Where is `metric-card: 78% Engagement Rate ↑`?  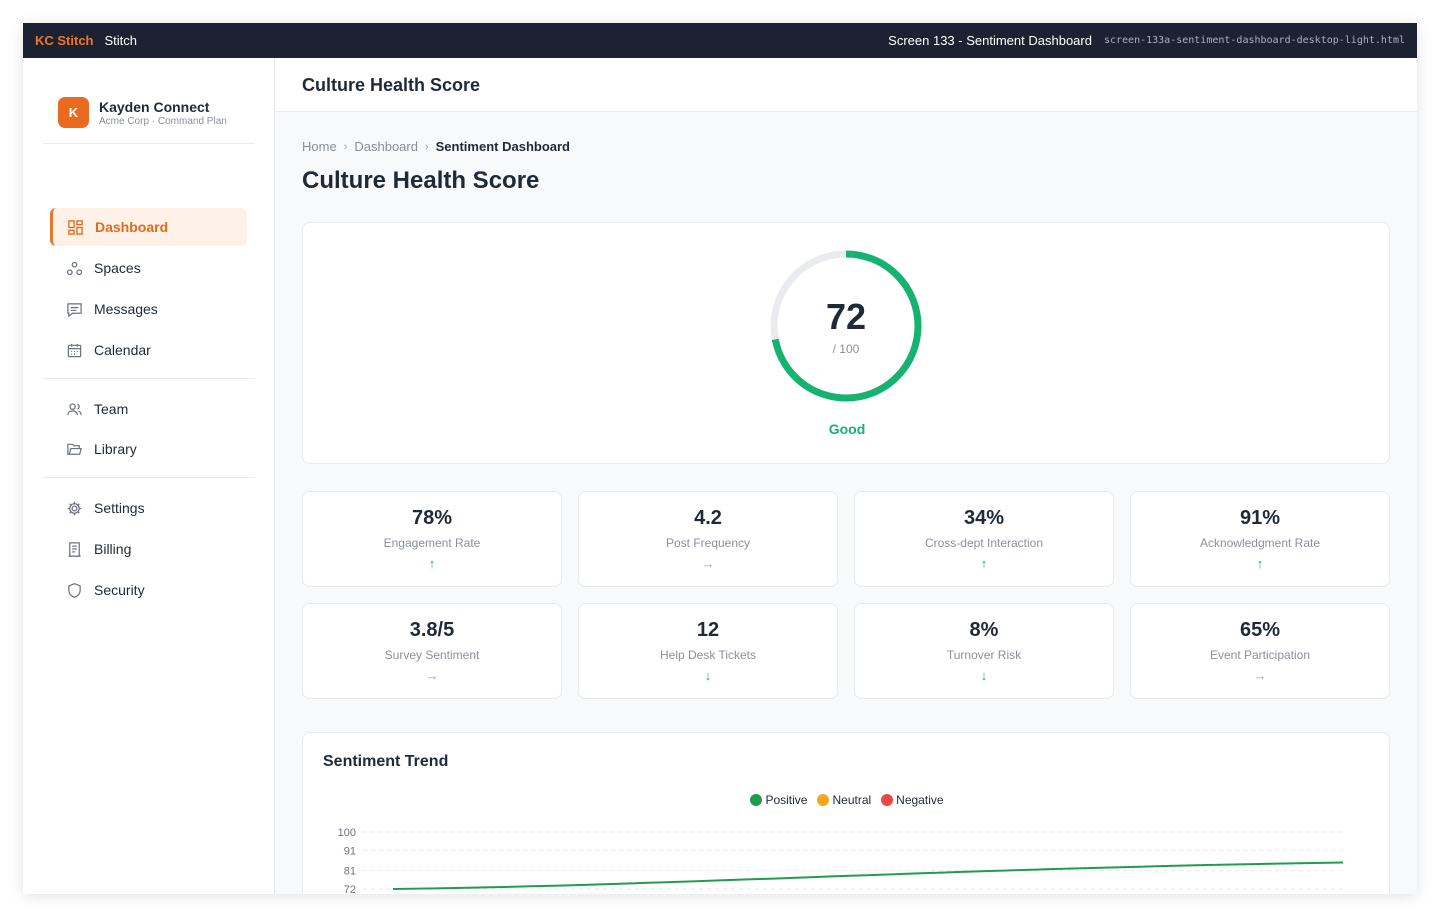
metric-card: 78% Engagement Rate ↑ is located at coordinates (432, 539).